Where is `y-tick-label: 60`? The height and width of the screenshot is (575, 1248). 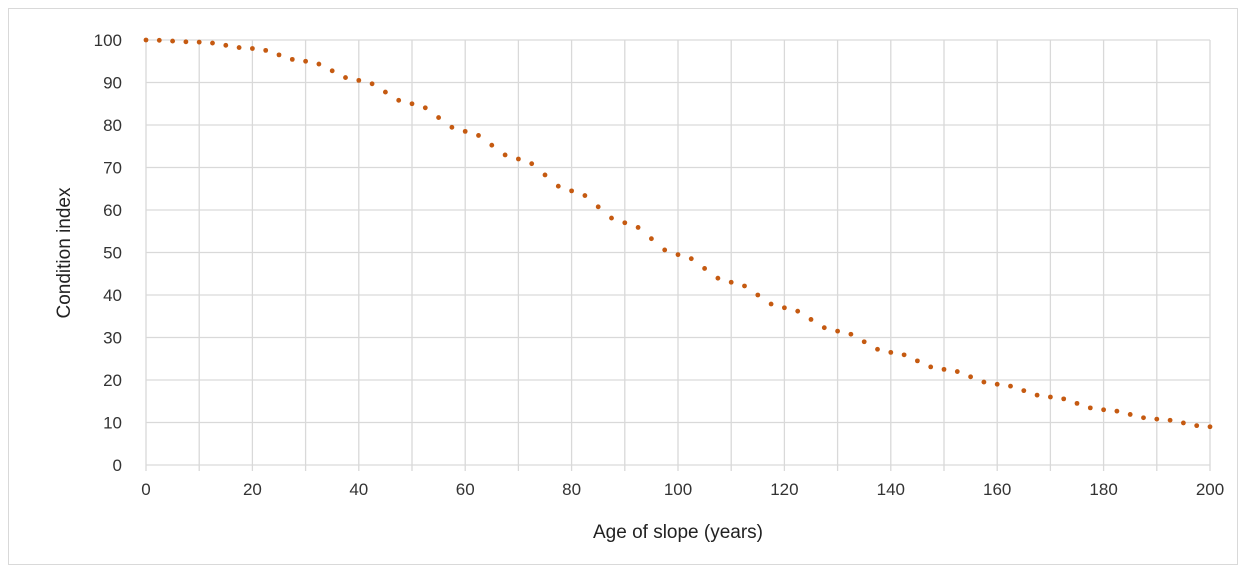
y-tick-label: 60 is located at coordinates (112, 210).